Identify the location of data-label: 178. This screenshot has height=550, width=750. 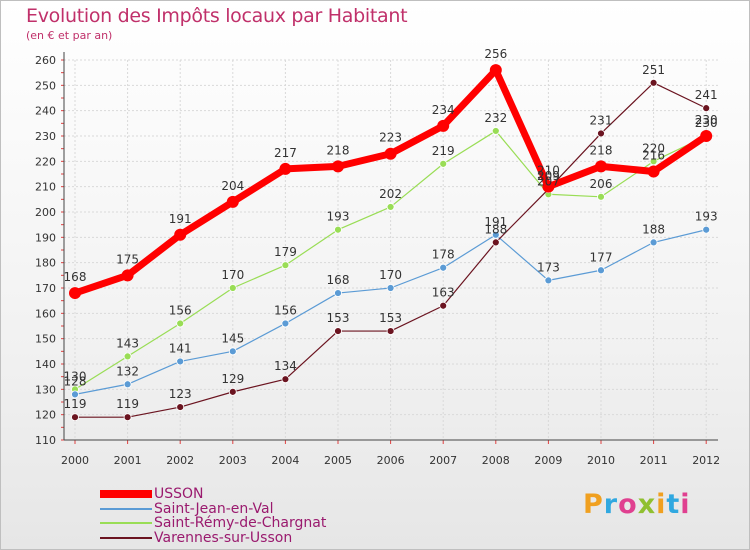
(443, 255).